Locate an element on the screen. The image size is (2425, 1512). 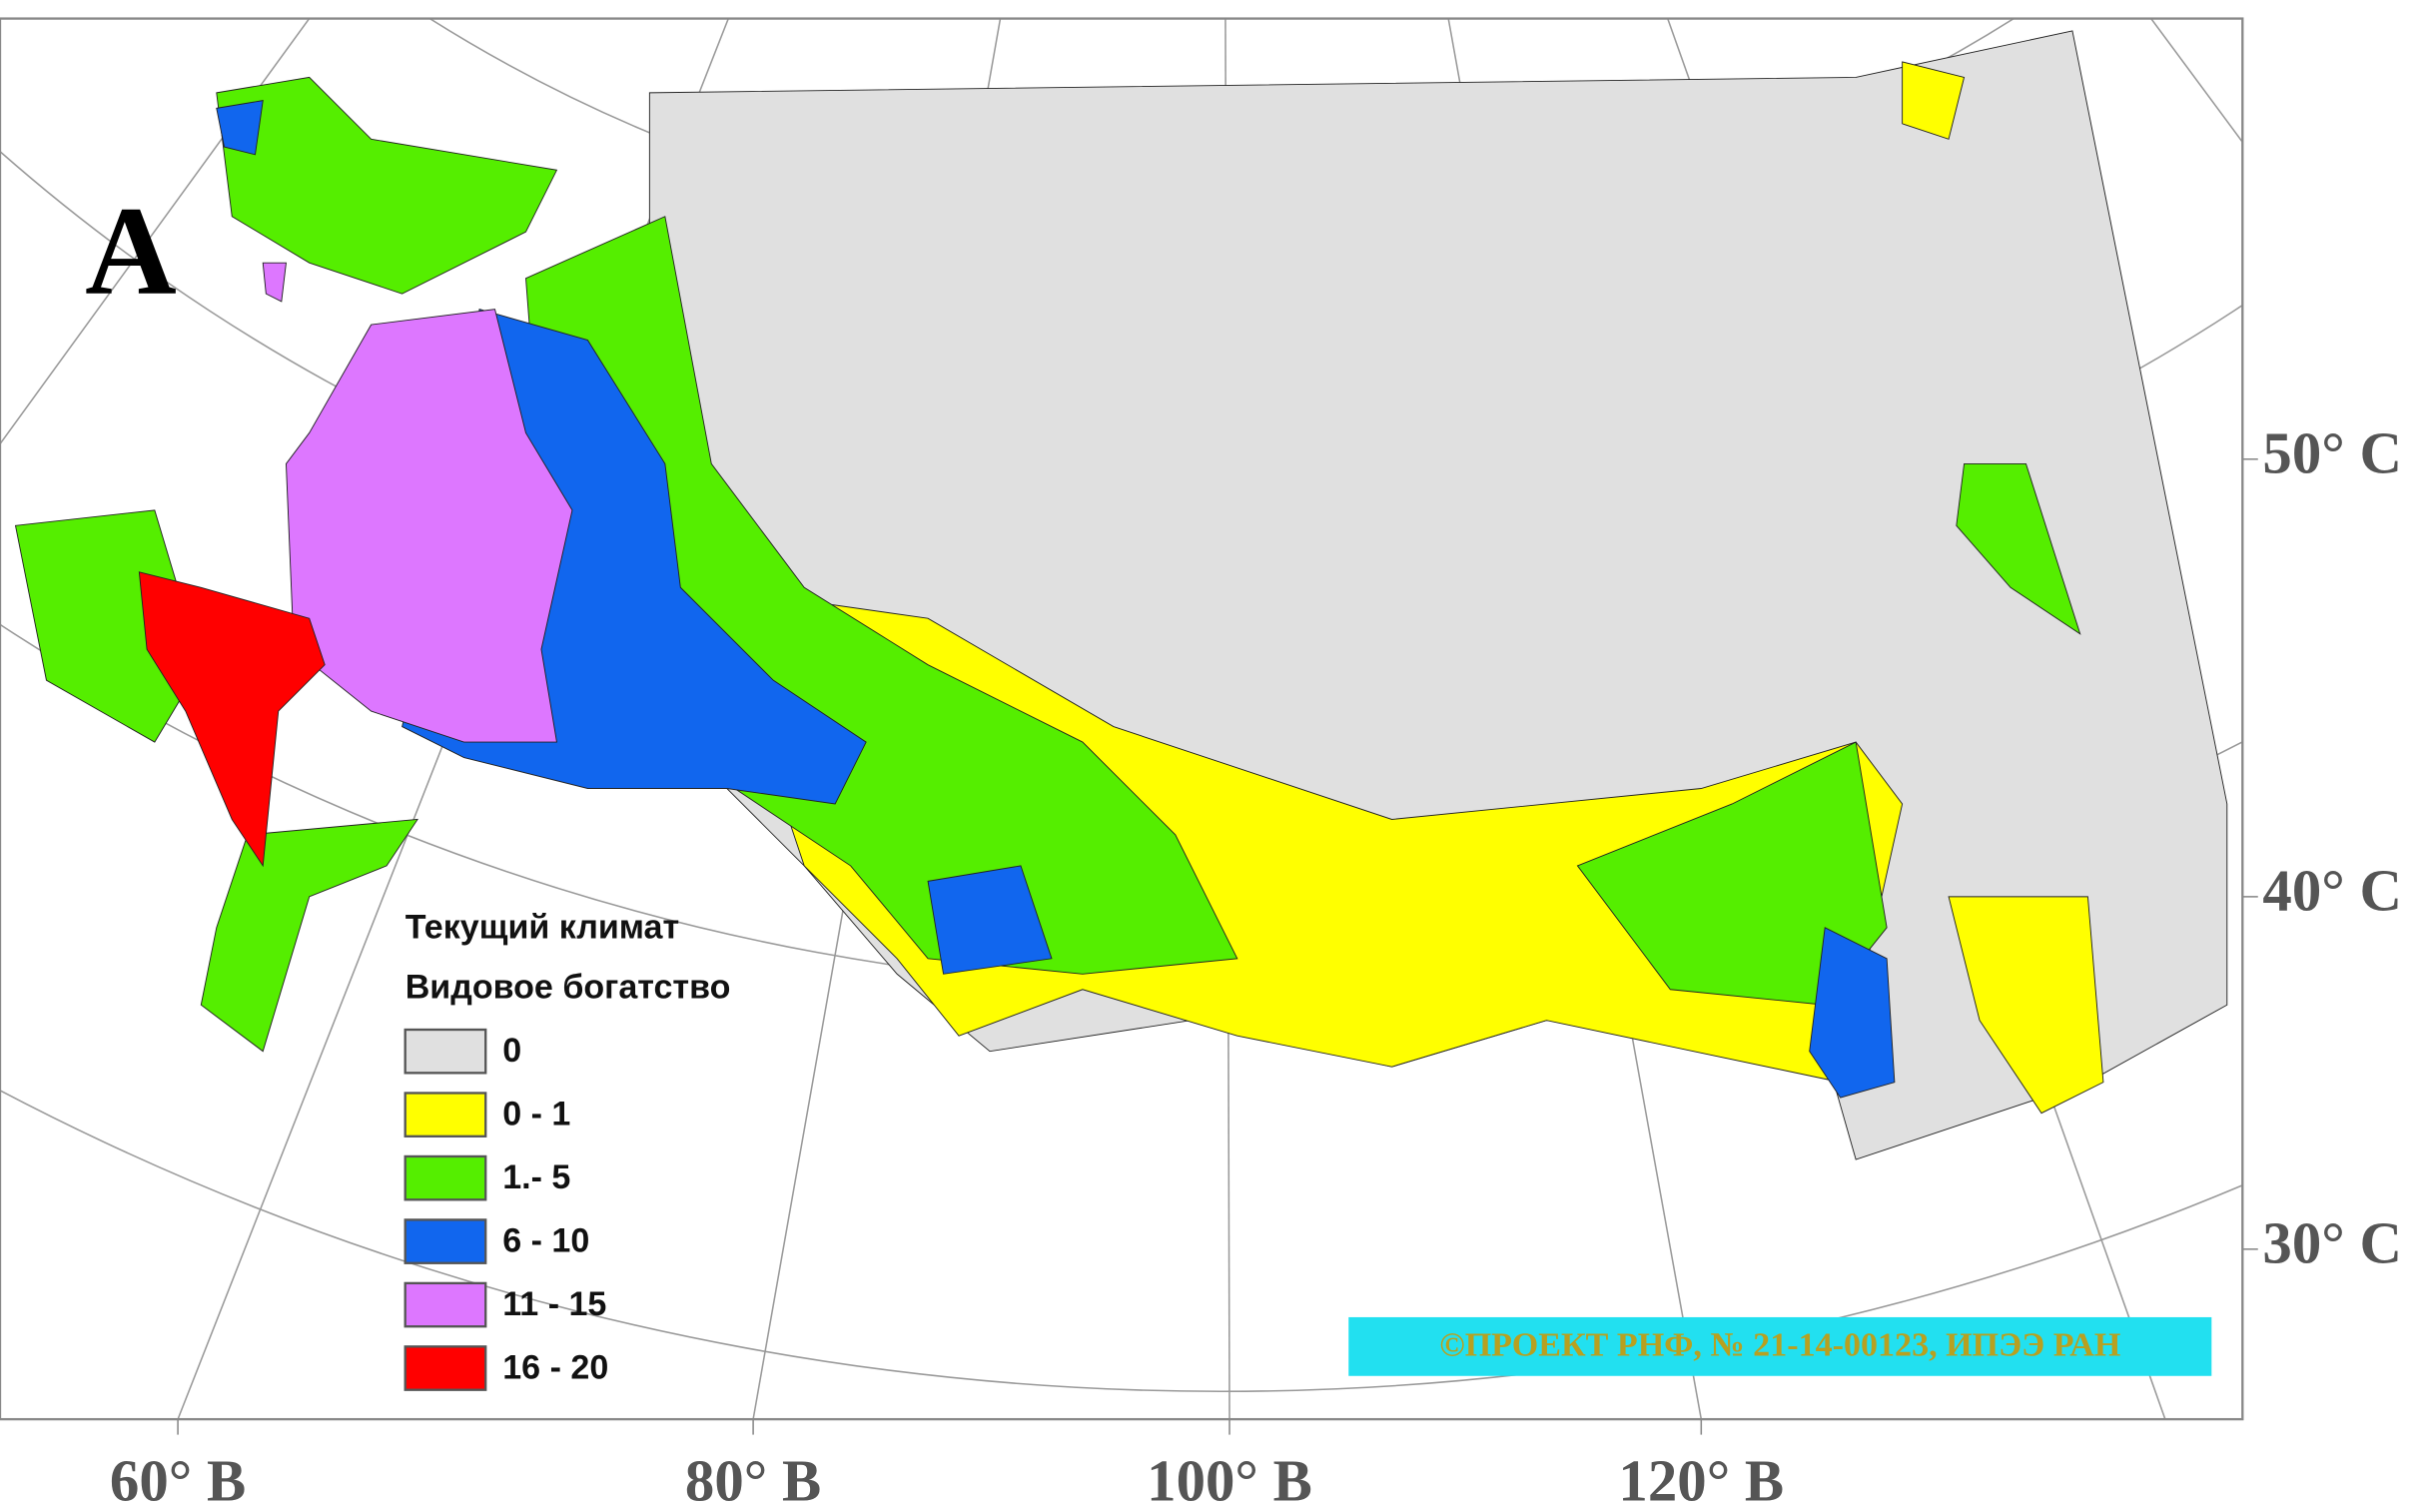
longitude-labels: 60° В 80° В 100° В 120° В is located at coordinates (947, 1466).